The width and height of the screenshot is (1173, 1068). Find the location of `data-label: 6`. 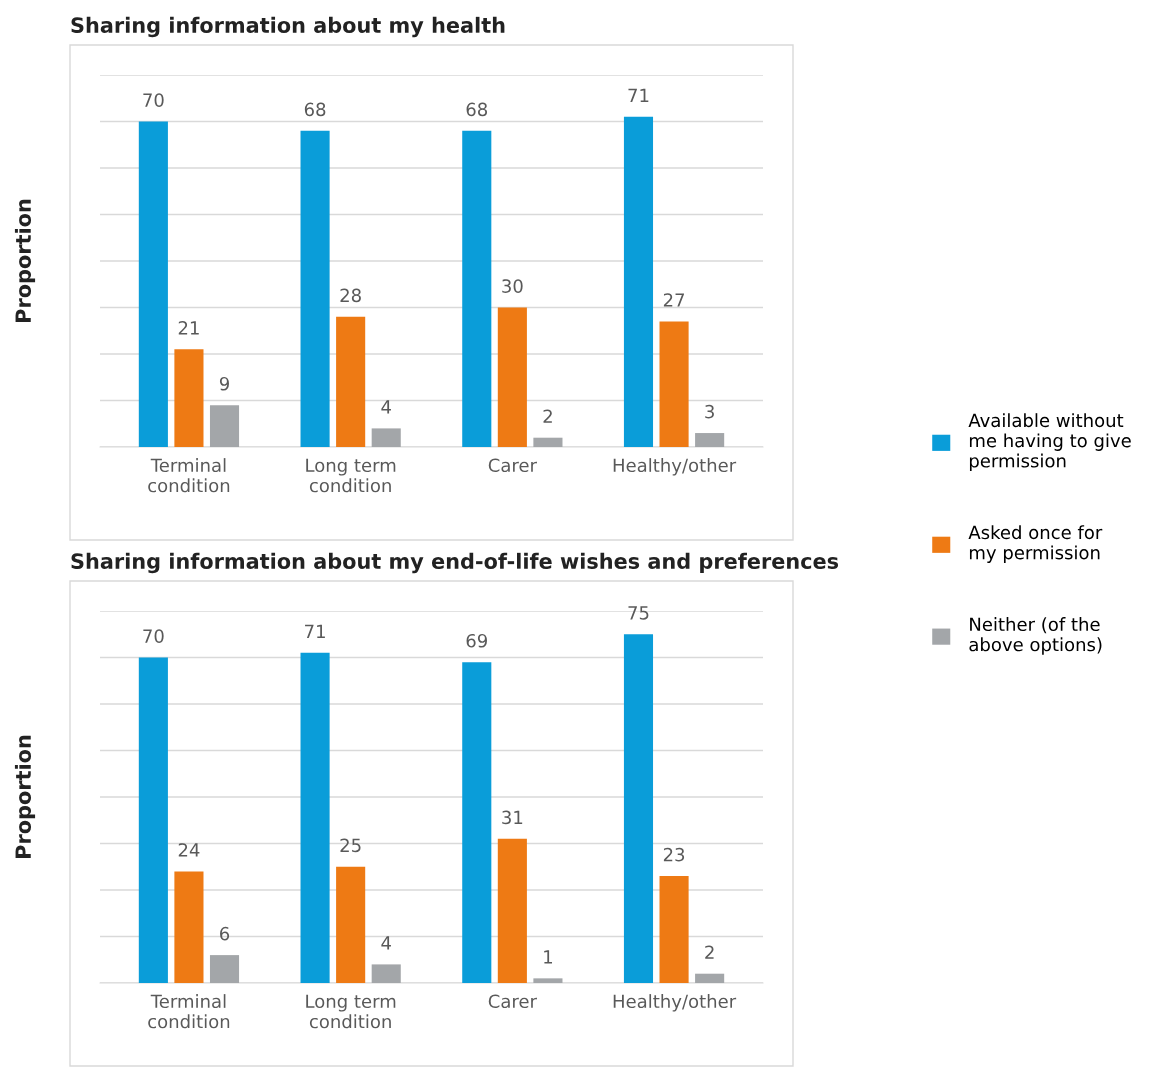

data-label: 6 is located at coordinates (225, 933).